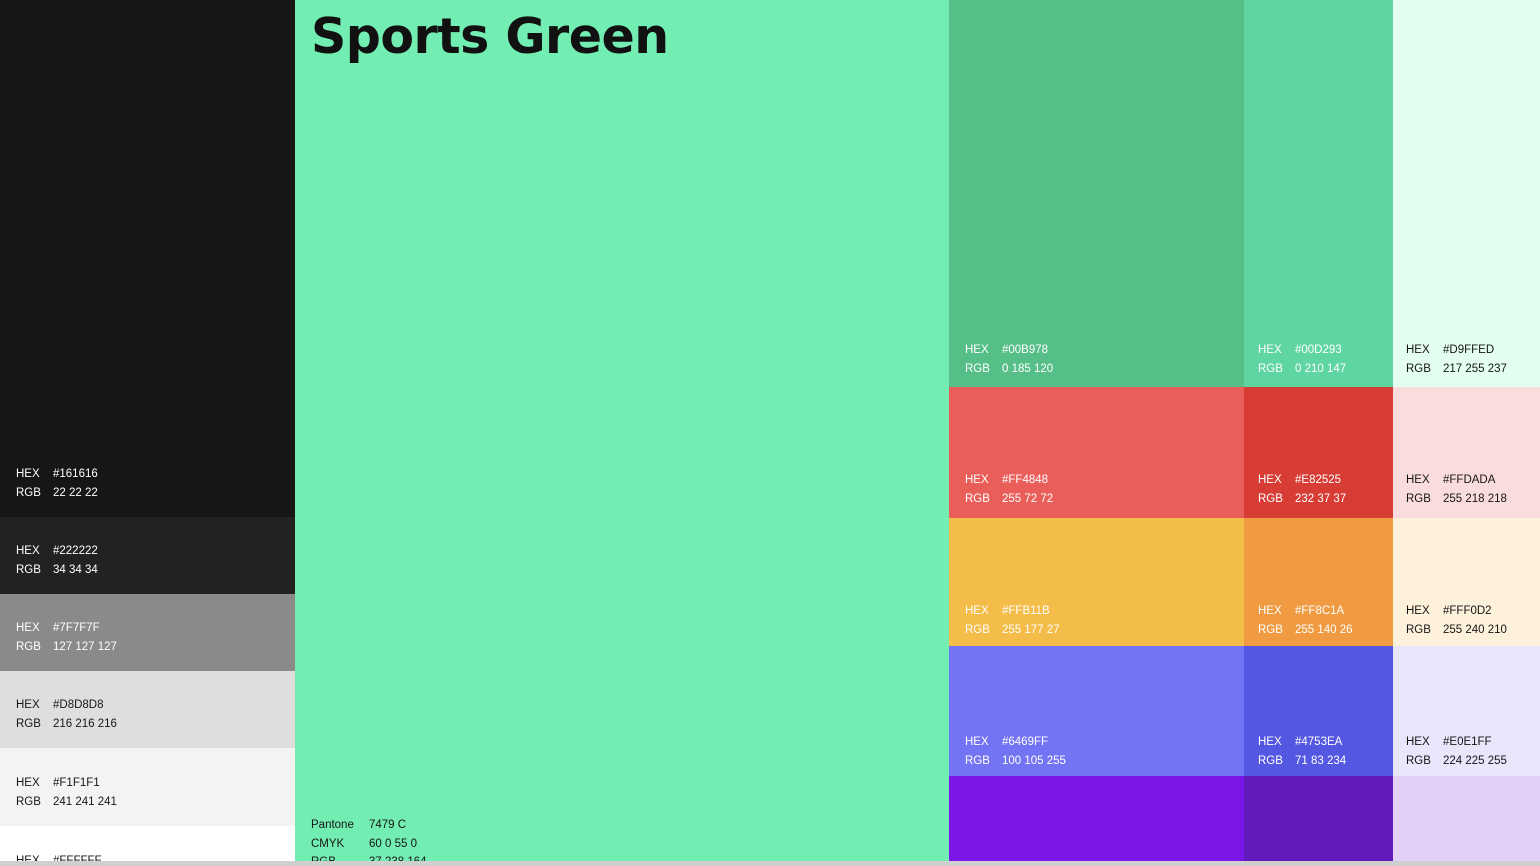 This screenshot has height=866, width=1540. I want to click on swatch-info: HEX #00B978 RGB 0 185 120, so click(1009, 359).